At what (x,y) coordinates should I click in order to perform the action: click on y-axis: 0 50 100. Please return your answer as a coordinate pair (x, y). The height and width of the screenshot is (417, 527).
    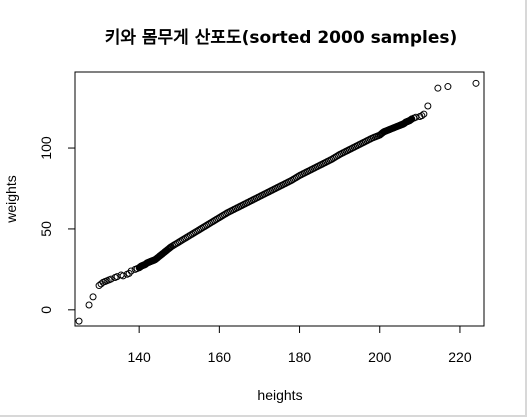
    Looking at the image, I should click on (57, 225).